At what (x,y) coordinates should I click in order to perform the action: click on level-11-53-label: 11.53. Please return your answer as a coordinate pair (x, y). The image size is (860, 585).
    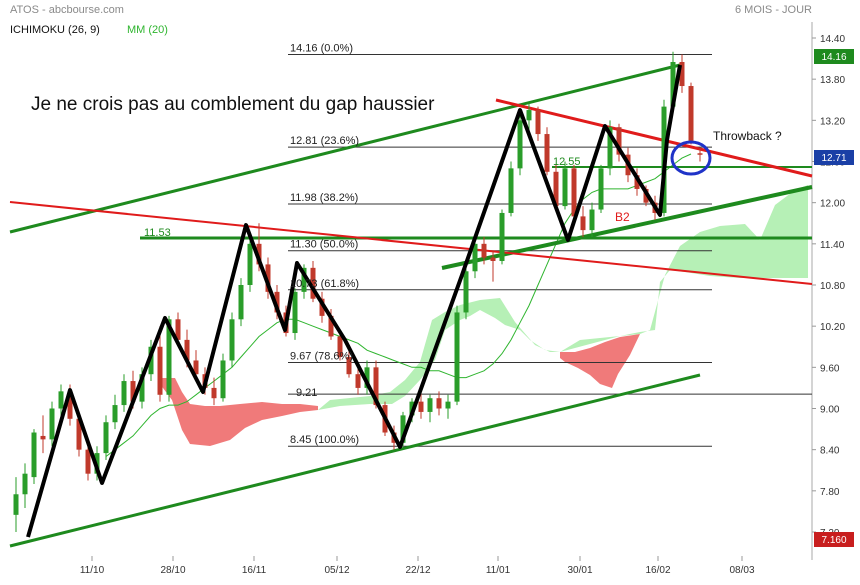
    Looking at the image, I should click on (157, 233).